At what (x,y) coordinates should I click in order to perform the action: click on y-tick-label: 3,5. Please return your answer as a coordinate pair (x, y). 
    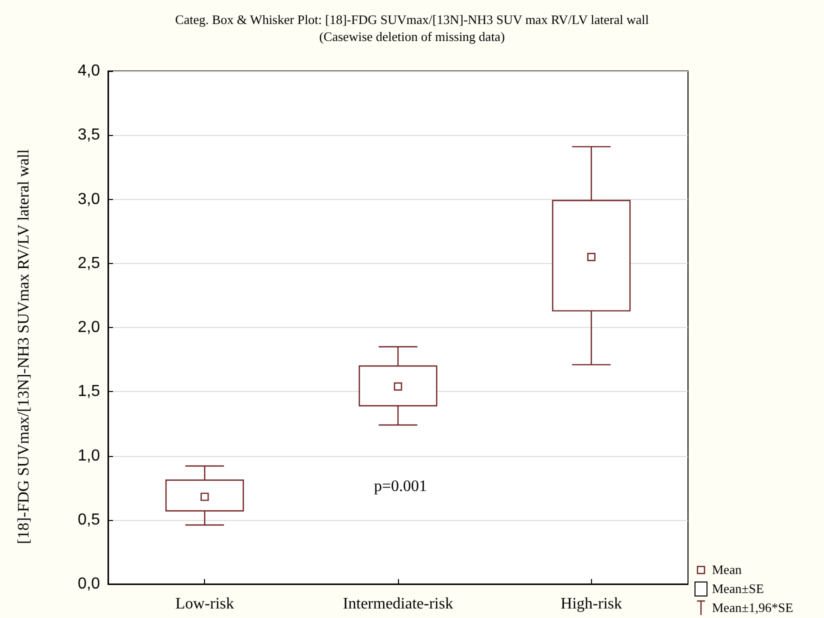
    Looking at the image, I should click on (89, 135).